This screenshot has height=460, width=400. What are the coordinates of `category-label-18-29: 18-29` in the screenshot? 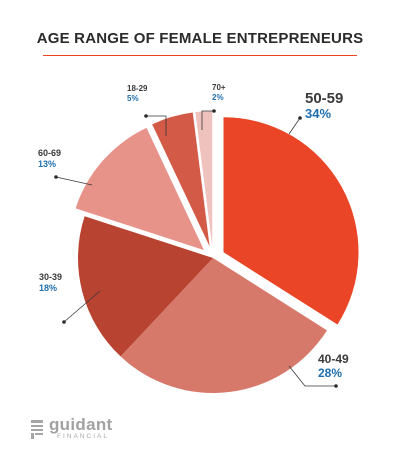 It's located at (137, 88).